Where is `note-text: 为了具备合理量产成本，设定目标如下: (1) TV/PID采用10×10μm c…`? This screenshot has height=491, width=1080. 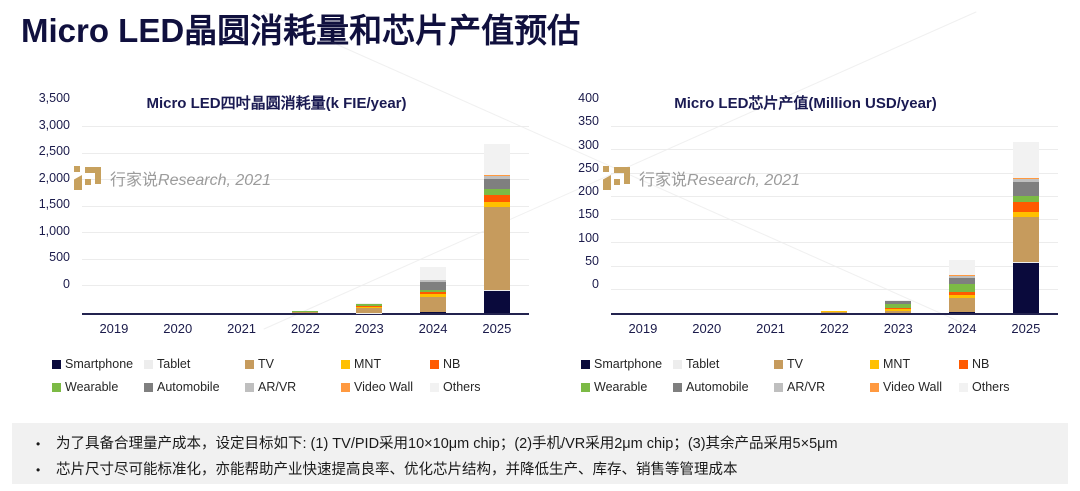 note-text: 为了具备合理量产成本，设定目标如下: (1) TV/PID采用10×10μm c… is located at coordinates (447, 444).